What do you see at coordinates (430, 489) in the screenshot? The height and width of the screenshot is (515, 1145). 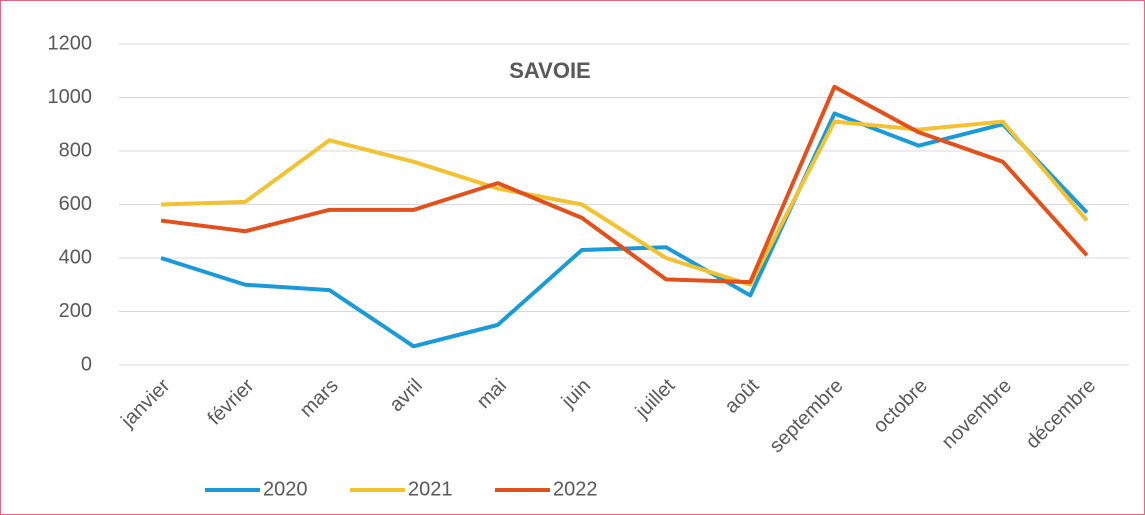 I see `legend-label: 2021` at bounding box center [430, 489].